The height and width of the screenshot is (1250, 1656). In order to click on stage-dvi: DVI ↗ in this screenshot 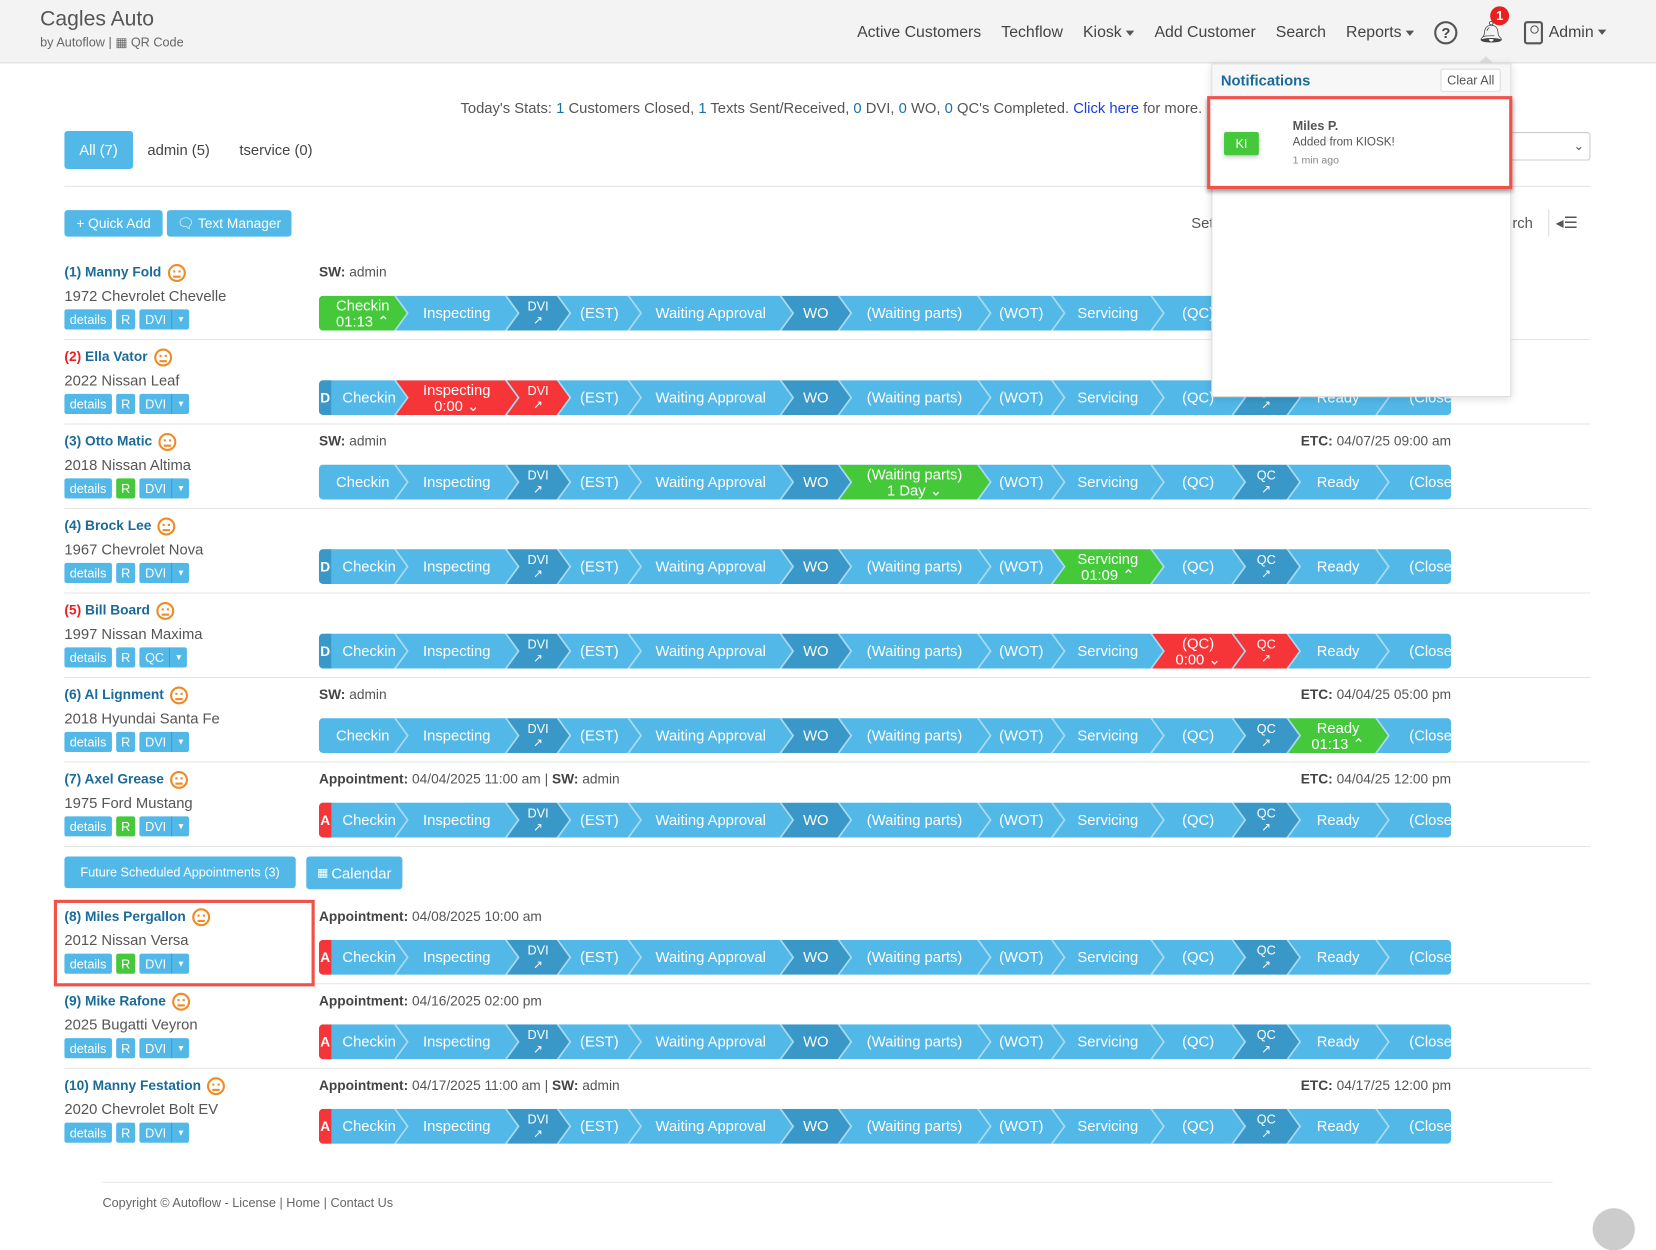, I will do `click(538, 482)`.